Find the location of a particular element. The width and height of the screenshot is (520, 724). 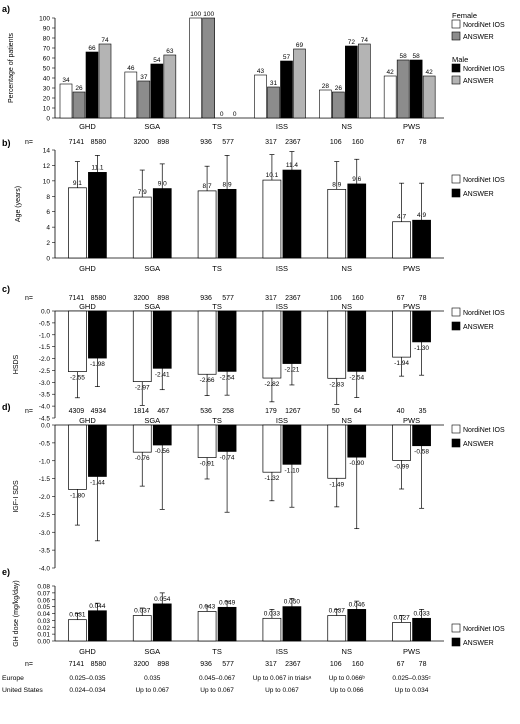

value-label-e: 0.031 is located at coordinates (77, 615).